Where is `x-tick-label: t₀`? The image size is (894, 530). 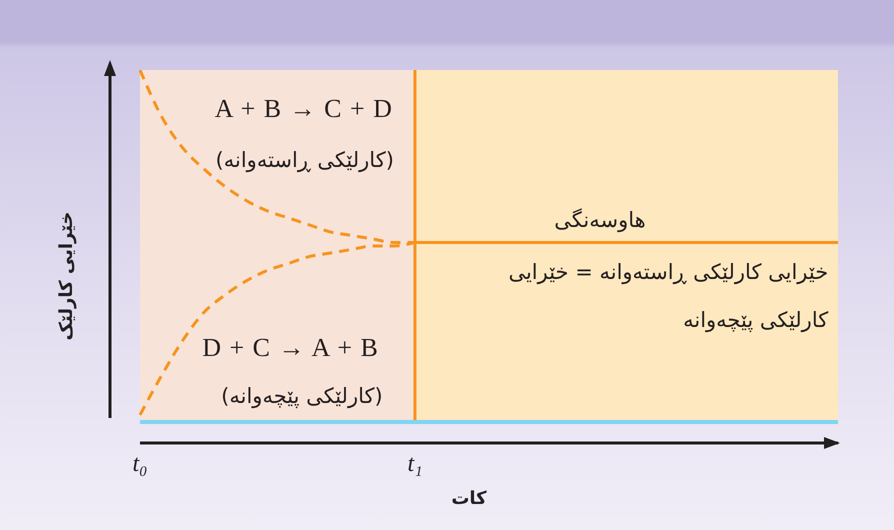
x-tick-label: t₀ is located at coordinates (140, 464).